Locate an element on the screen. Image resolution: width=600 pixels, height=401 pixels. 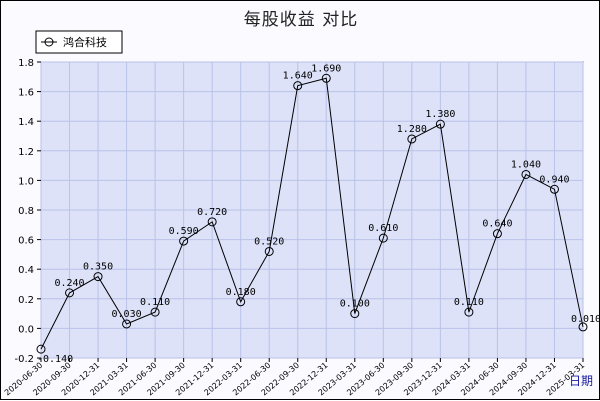
data-label: 0.720 is located at coordinates (212, 212).